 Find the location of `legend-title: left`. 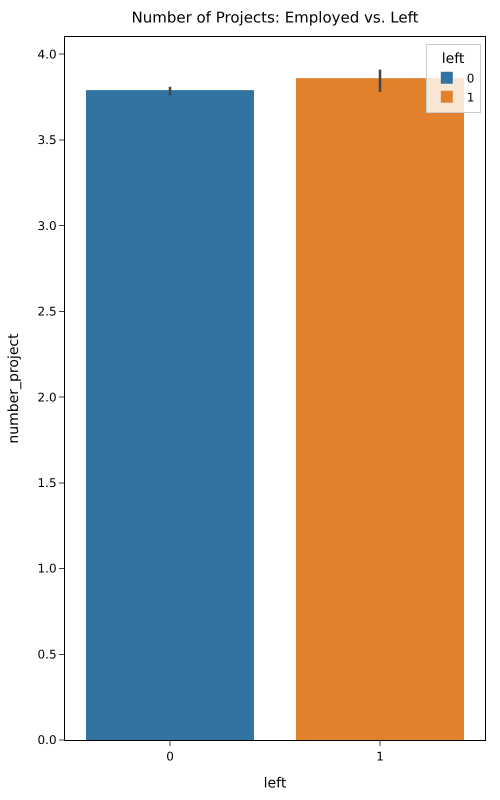

legend-title: left is located at coordinates (453, 59).